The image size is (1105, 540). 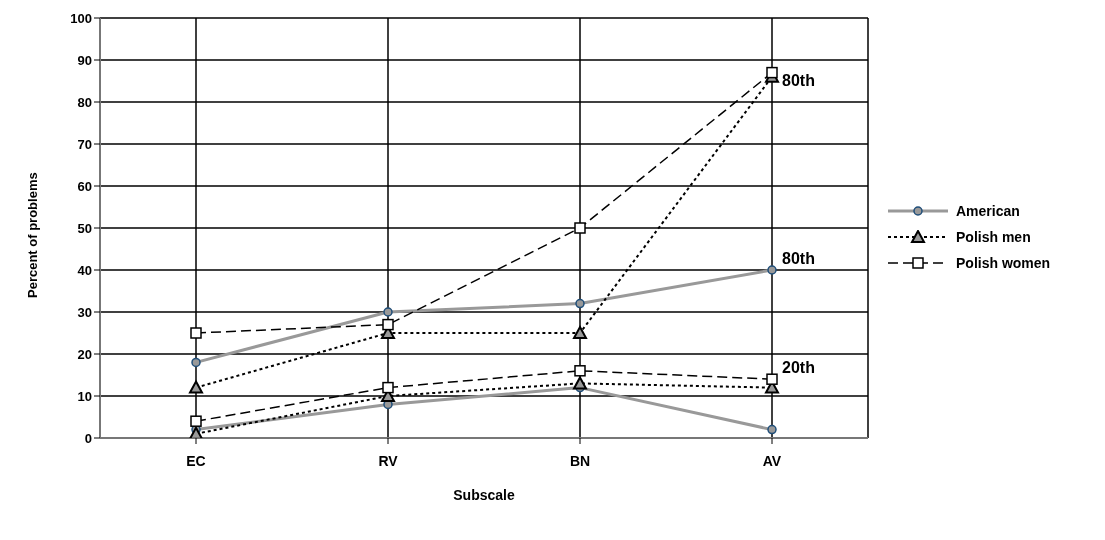 I want to click on x-tick-label: EC, so click(x=196, y=460).